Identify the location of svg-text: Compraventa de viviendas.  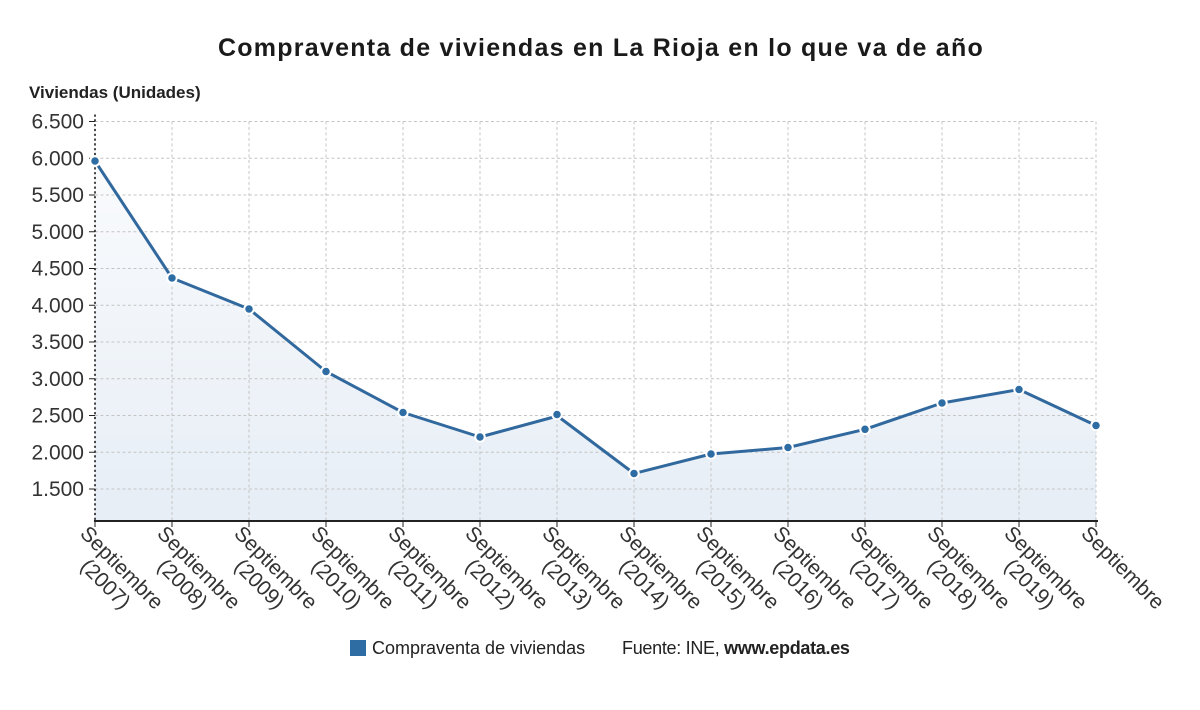
(478, 648).